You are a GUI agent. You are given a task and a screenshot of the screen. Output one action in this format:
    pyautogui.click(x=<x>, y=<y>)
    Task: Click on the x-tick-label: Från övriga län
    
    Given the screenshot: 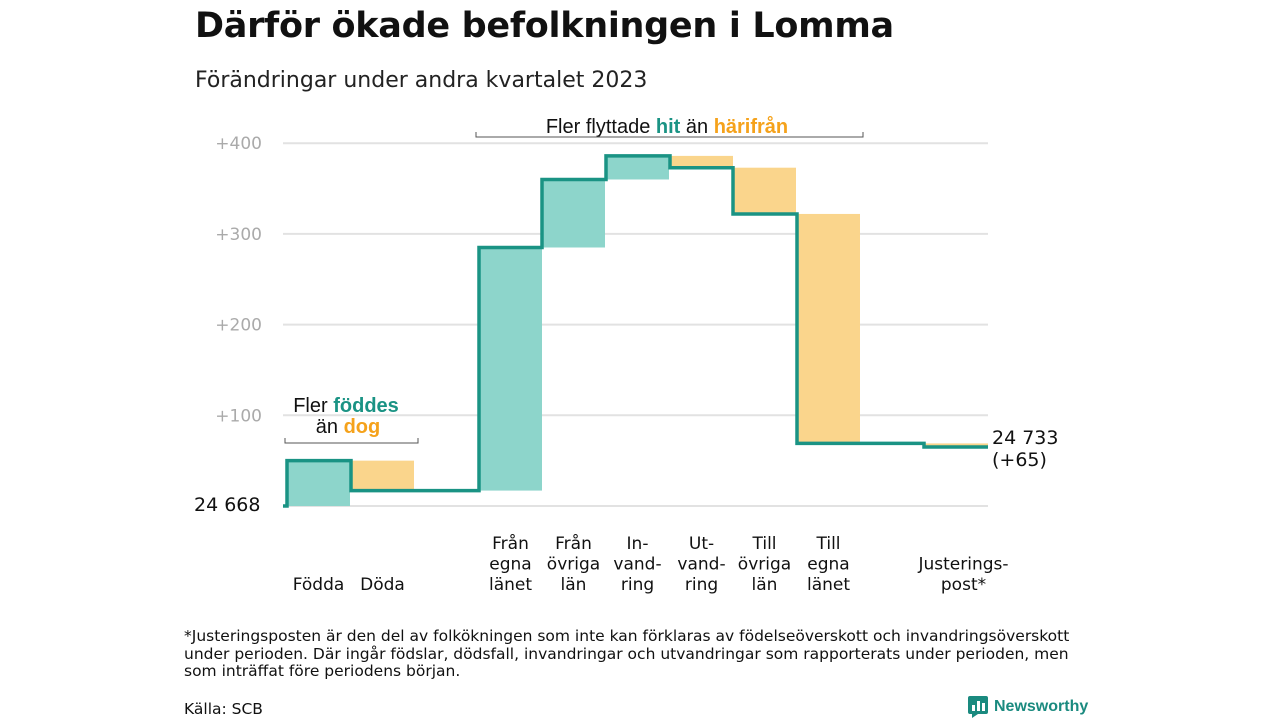 What is the action you would take?
    pyautogui.click(x=573, y=564)
    